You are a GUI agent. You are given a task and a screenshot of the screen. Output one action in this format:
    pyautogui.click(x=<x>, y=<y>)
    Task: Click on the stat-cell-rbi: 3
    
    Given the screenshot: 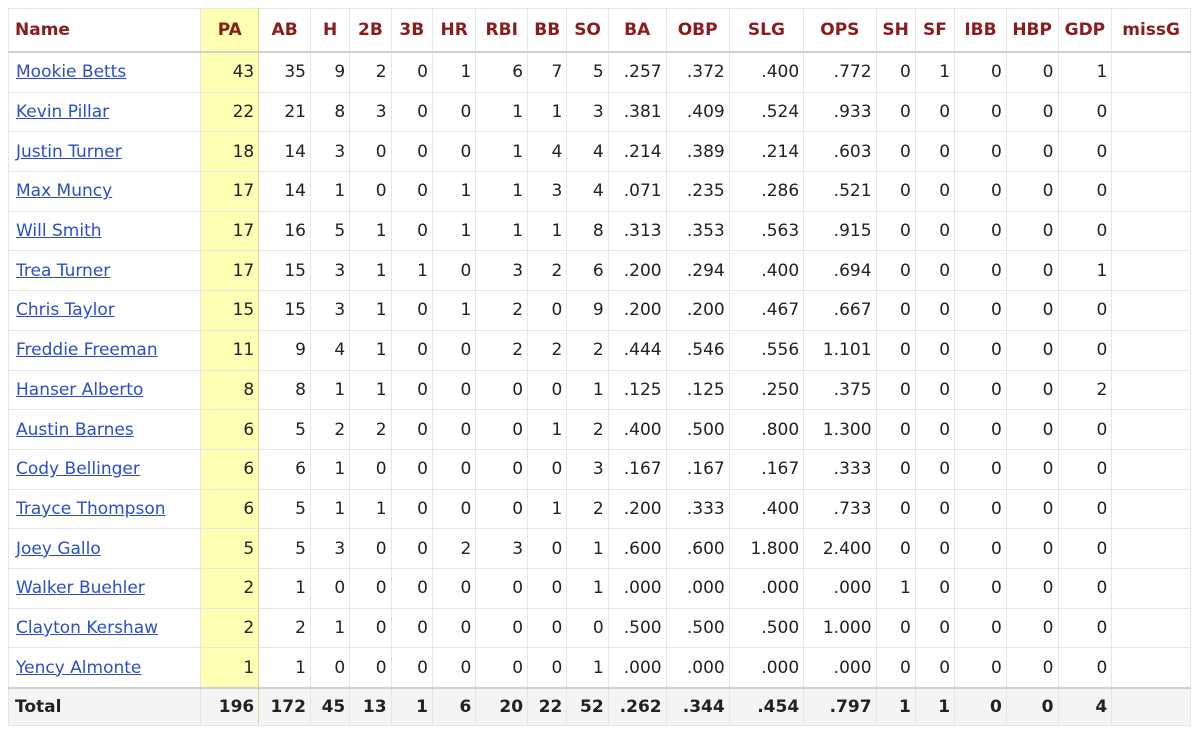 What is the action you would take?
    pyautogui.click(x=502, y=271)
    